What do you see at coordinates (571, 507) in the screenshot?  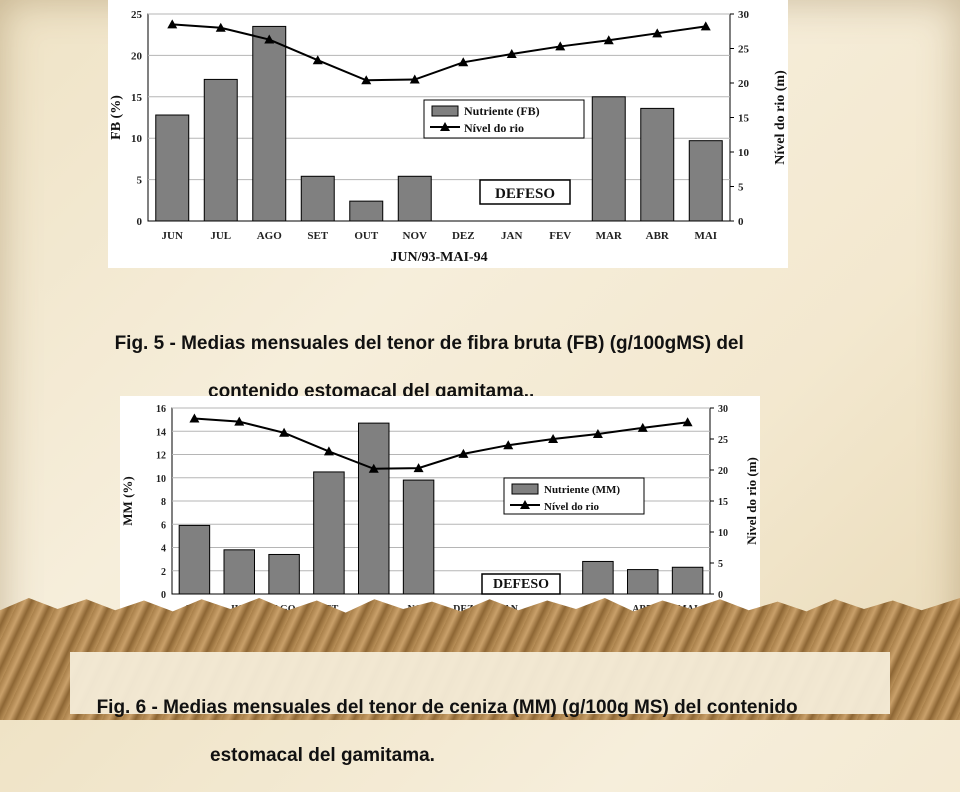 I see `fig6-legend-line-label: Nível do rio` at bounding box center [571, 507].